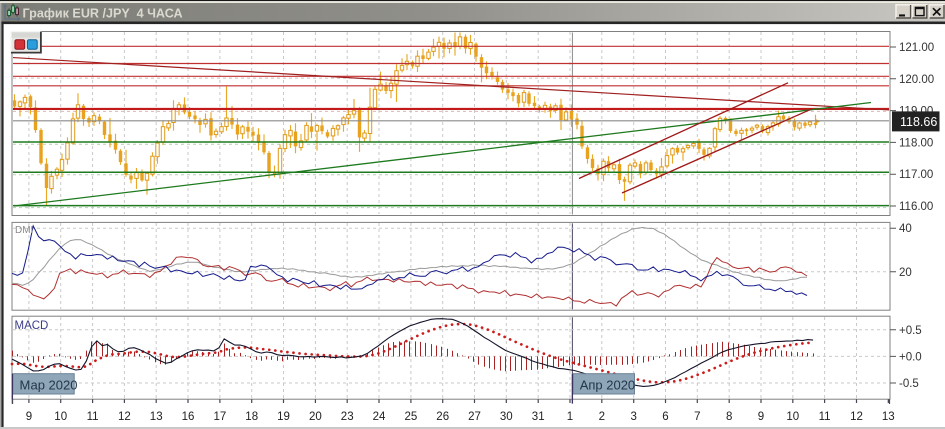  Describe the element at coordinates (379, 417) in the screenshot. I see `svg-text: 24` at that location.